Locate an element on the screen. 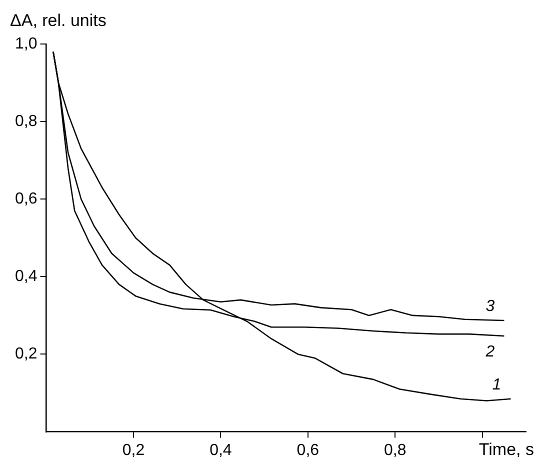 The image size is (544, 471). y-tick-label: 0,2 is located at coordinates (26, 354).